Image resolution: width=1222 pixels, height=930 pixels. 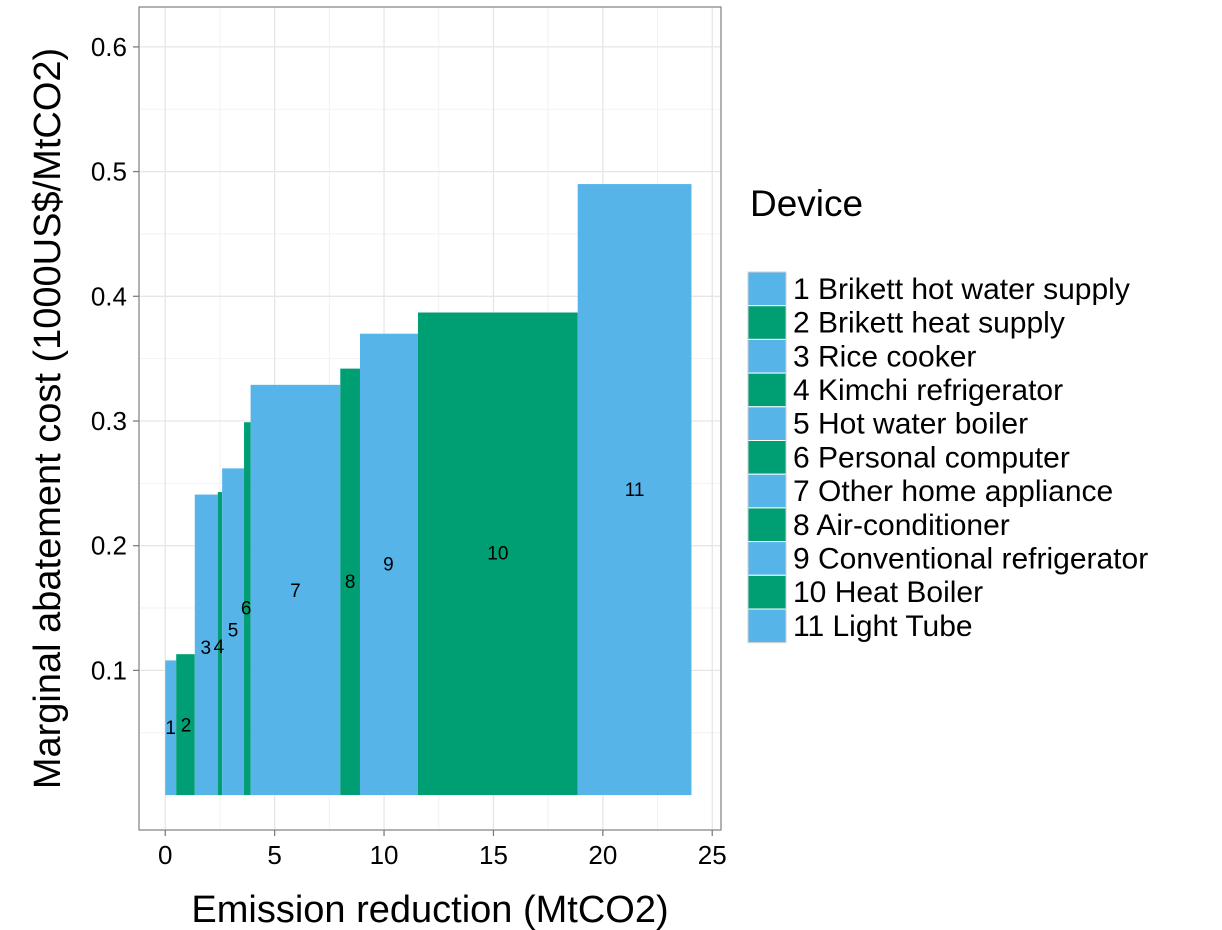 I want to click on bar-label-7: 7, so click(x=295, y=591).